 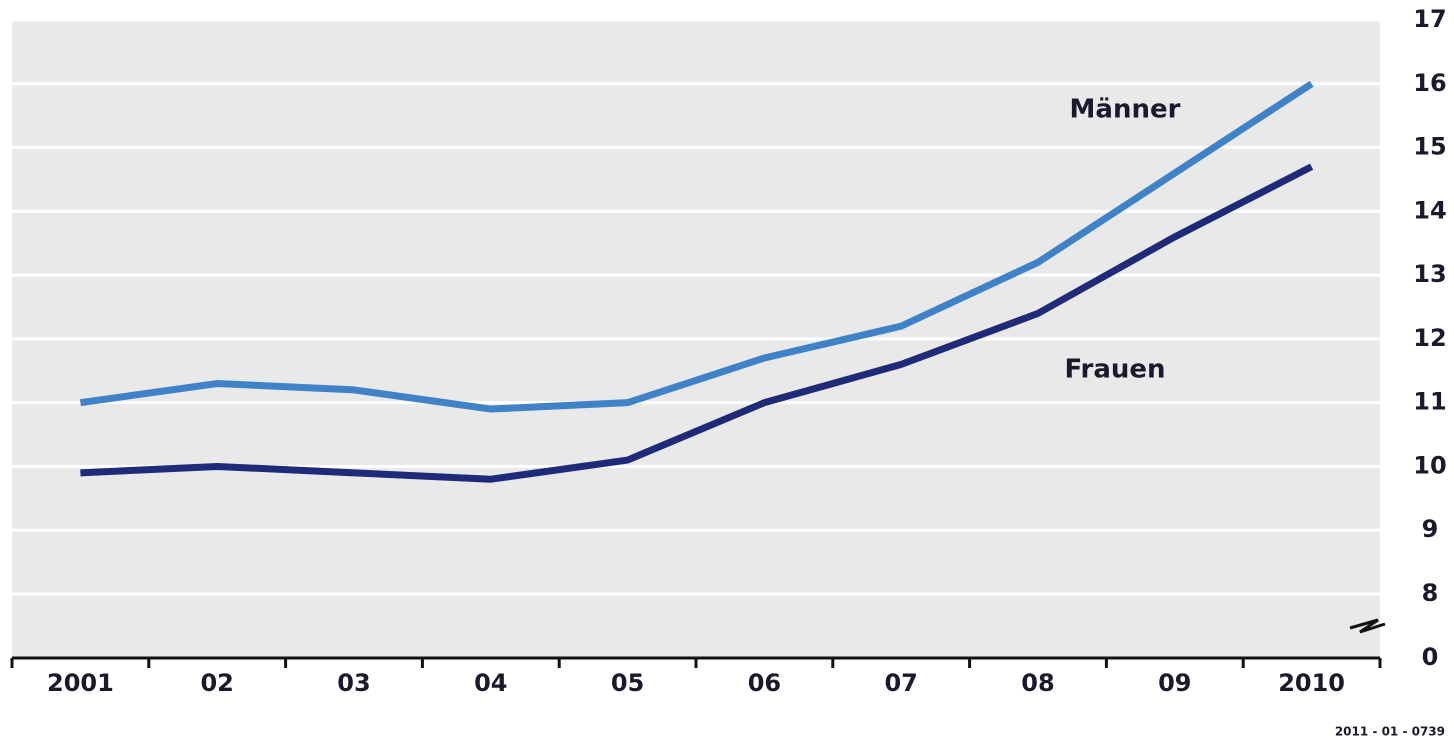 What do you see at coordinates (1174, 683) in the screenshot?
I see `x-tick-label: 09` at bounding box center [1174, 683].